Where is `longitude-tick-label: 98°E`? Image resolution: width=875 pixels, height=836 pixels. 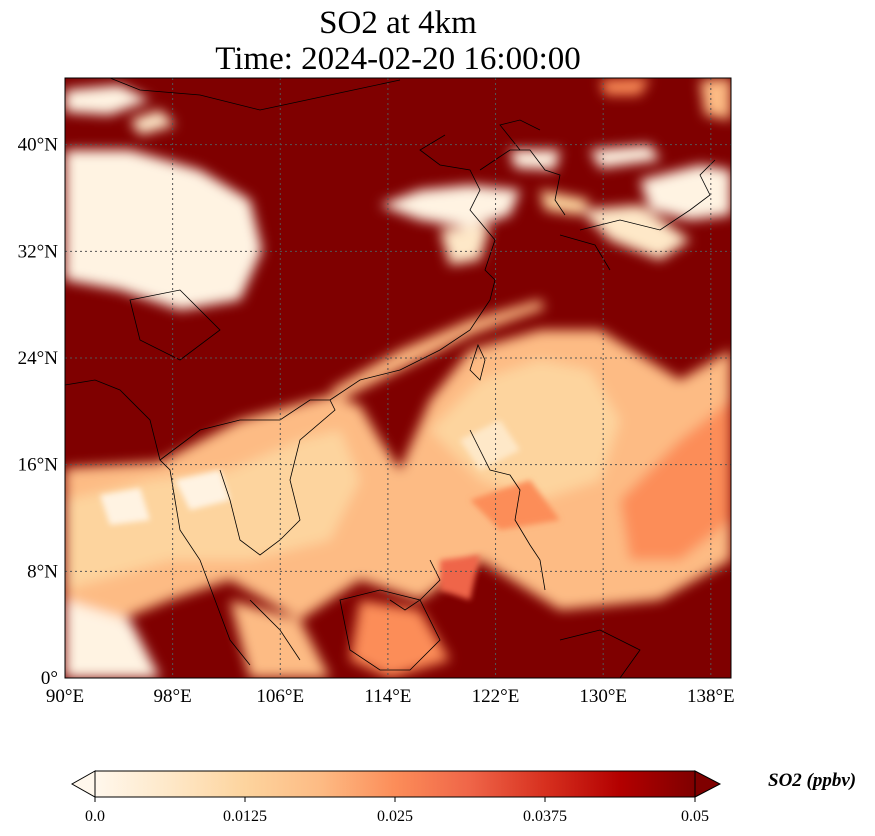
longitude-tick-label: 98°E is located at coordinates (173, 696).